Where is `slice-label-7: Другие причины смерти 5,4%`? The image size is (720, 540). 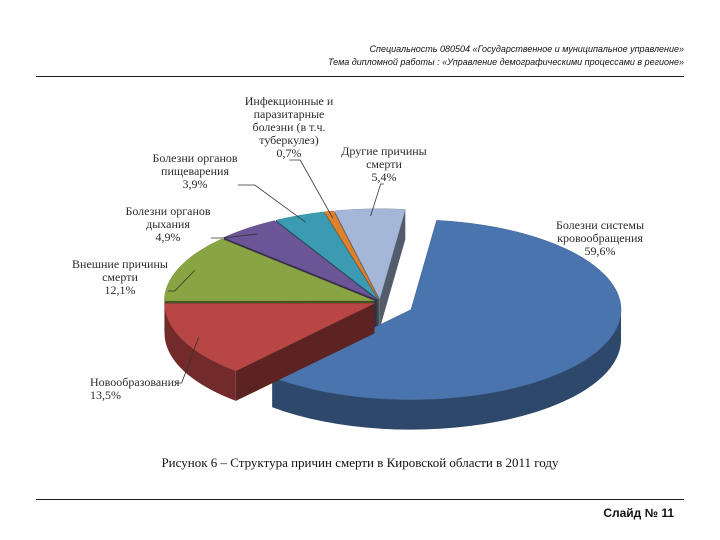 slice-label-7: Другие причины смерти 5,4% is located at coordinates (383, 164).